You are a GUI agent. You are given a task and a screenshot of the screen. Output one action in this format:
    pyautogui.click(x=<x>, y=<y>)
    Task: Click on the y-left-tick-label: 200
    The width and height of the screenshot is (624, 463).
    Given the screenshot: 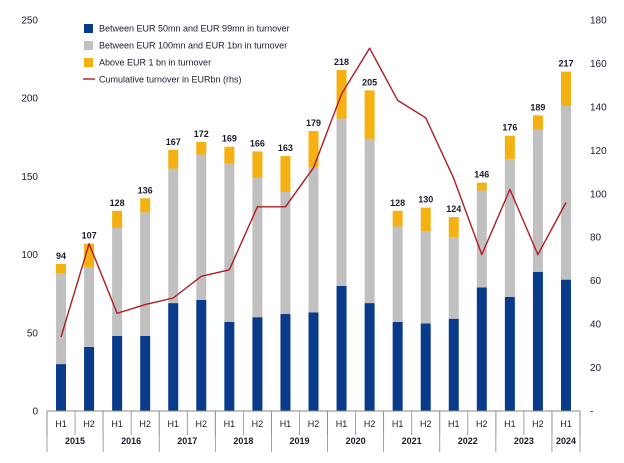 What is the action you would take?
    pyautogui.click(x=29, y=99)
    